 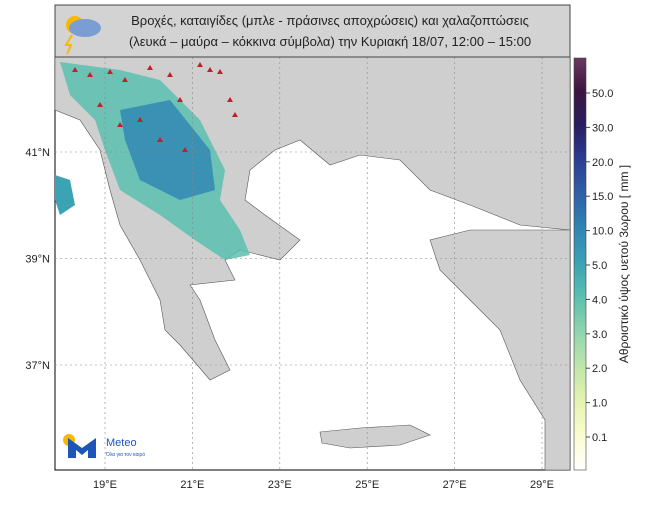 I want to click on lon-label: 21°E, so click(x=192, y=485).